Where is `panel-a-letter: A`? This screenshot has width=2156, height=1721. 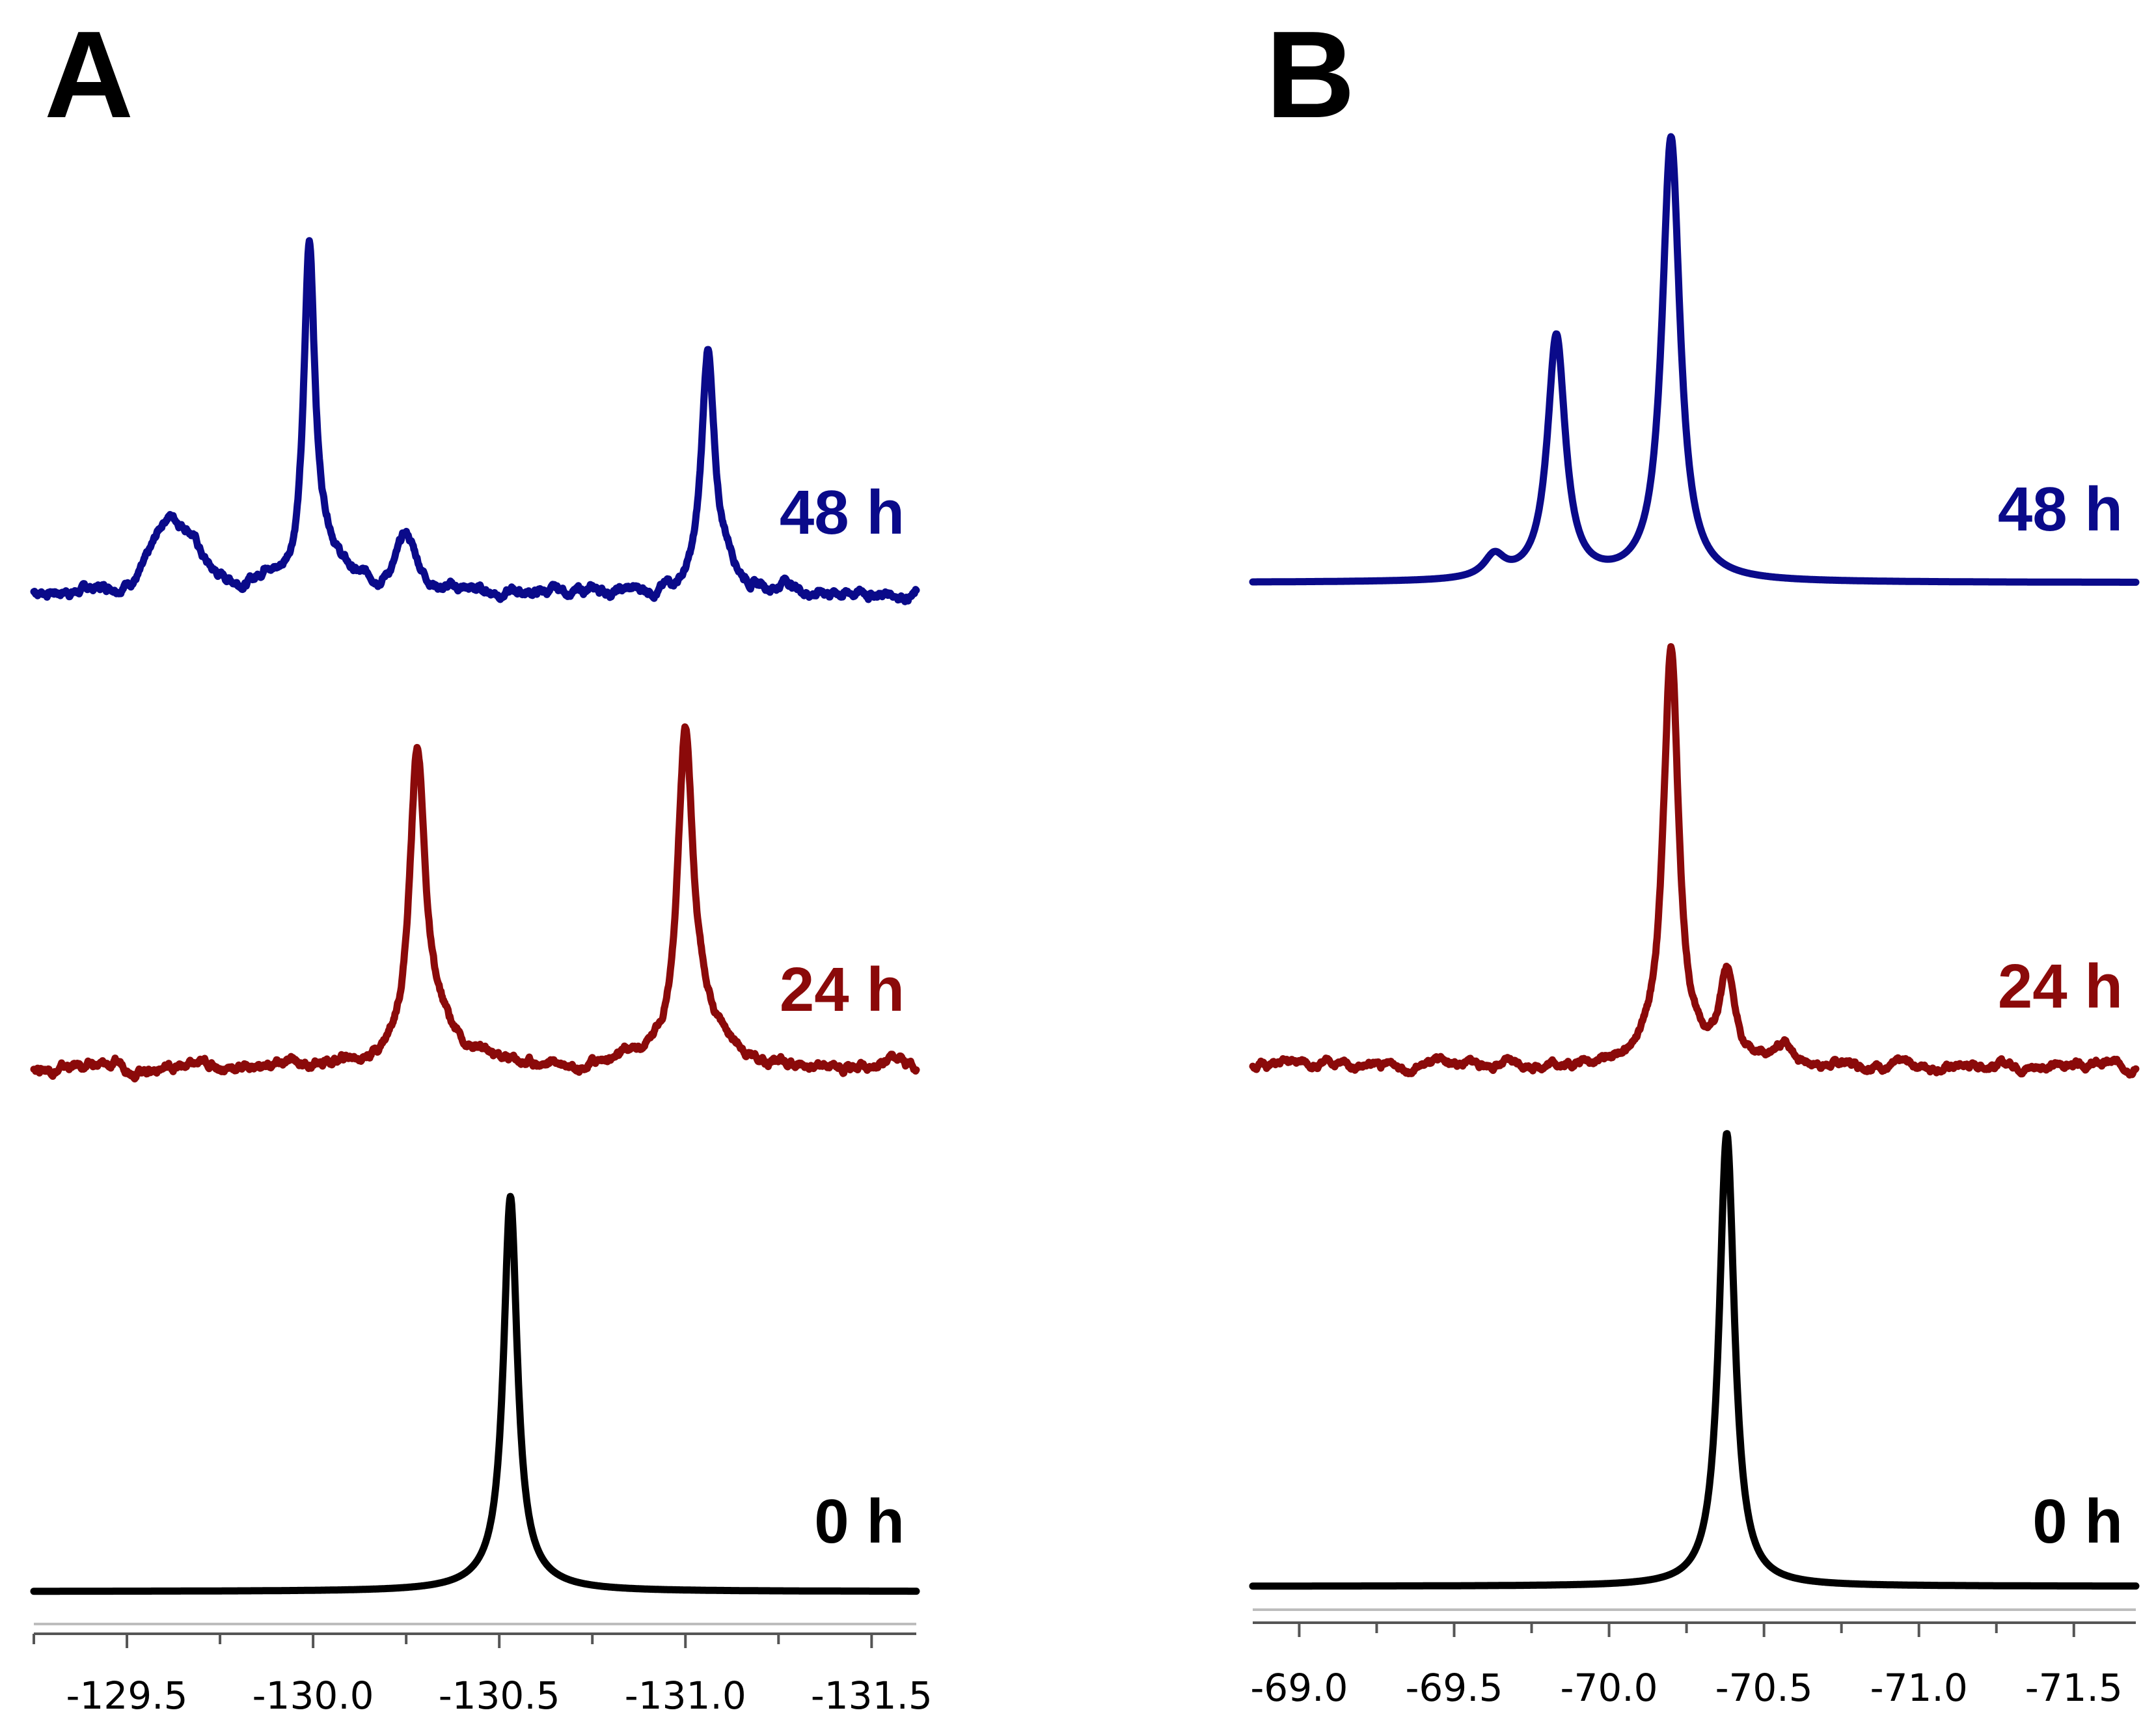 panel-a-letter: A is located at coordinates (89, 75).